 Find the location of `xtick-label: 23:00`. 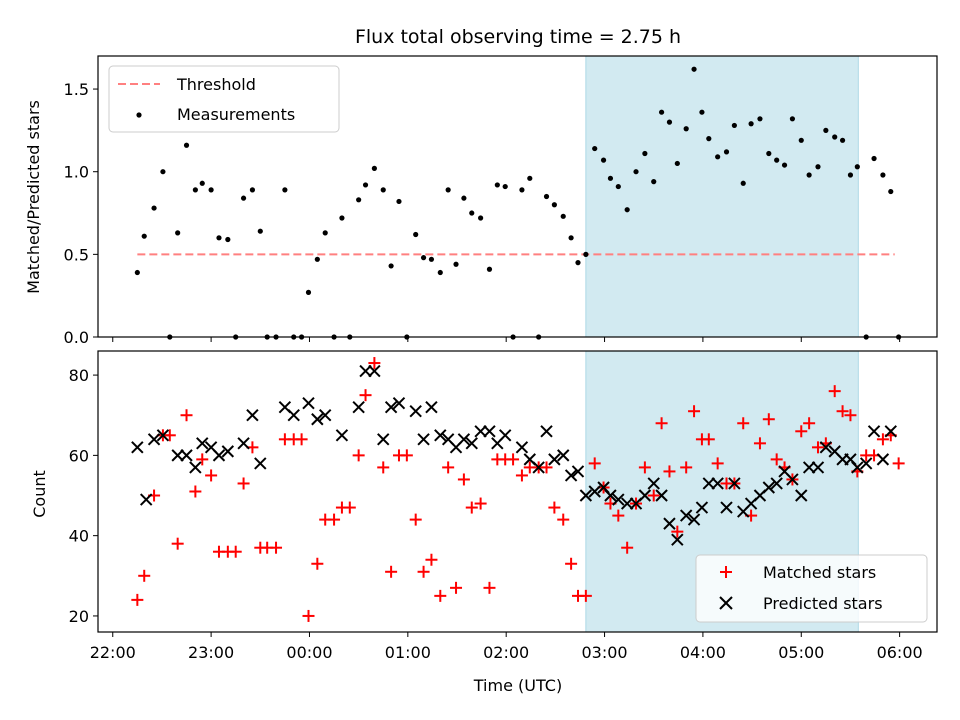

xtick-label: 23:00 is located at coordinates (211, 652).